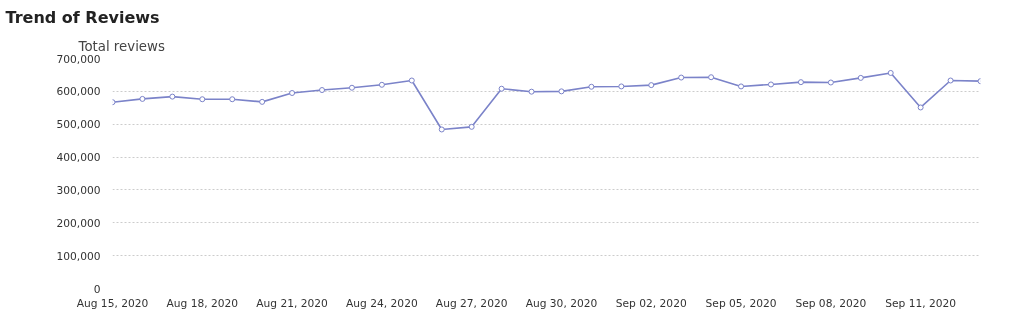  Describe the element at coordinates (82, 17) in the screenshot. I see `chart-title: Trend of Reviews` at that location.